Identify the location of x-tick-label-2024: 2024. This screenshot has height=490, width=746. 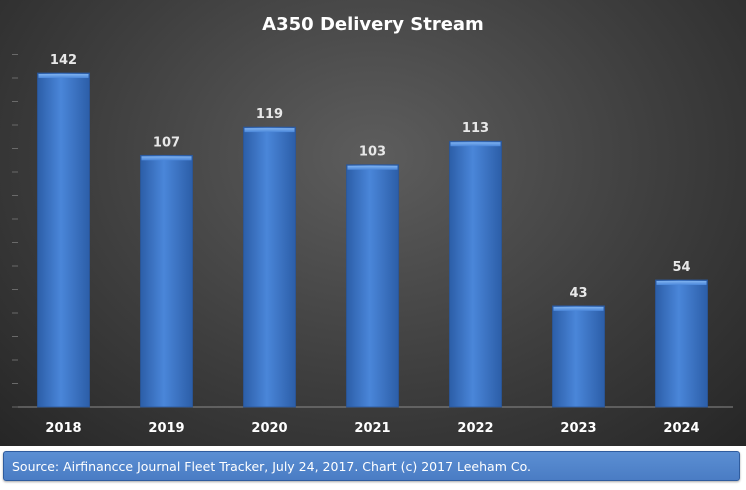
(681, 428).